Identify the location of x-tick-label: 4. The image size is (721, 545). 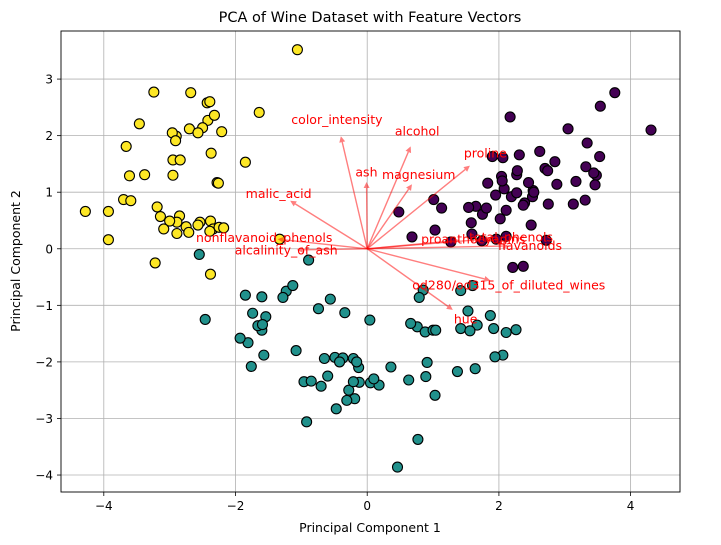
(631, 506).